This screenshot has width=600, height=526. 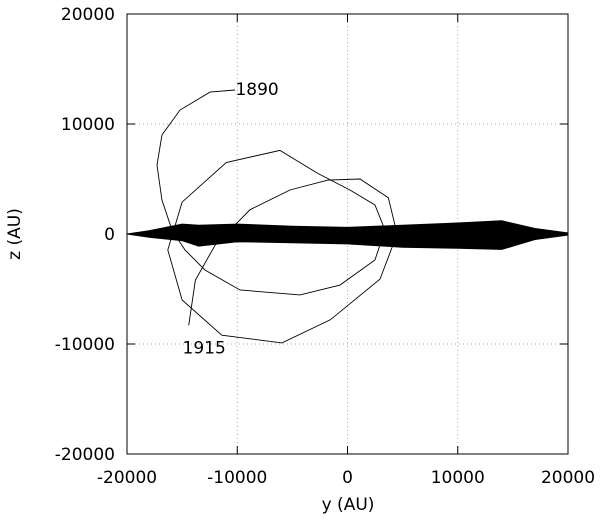 What do you see at coordinates (88, 125) in the screenshot?
I see `y-tick-label: 10000` at bounding box center [88, 125].